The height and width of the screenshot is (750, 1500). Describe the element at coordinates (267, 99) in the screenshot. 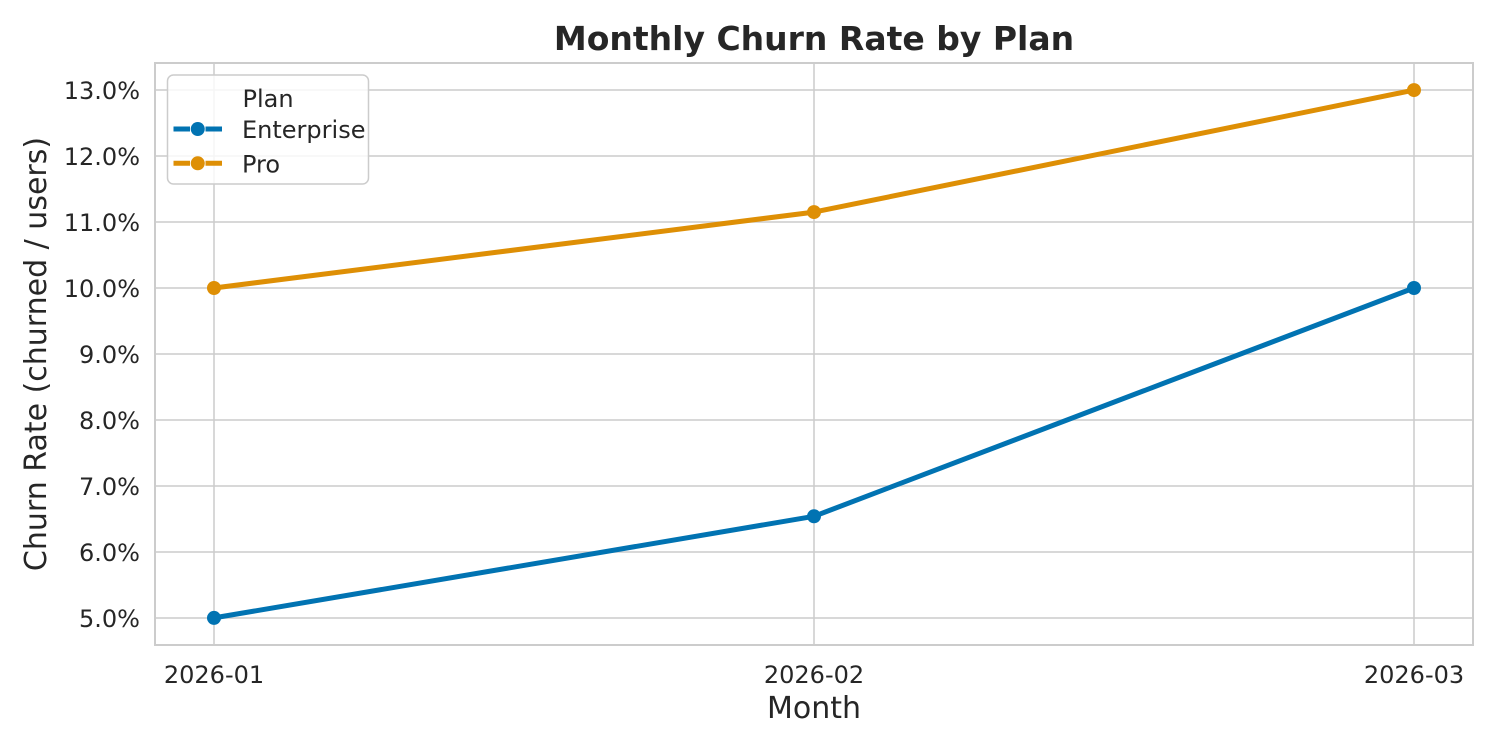

I see `legend-title: Plan` at that location.